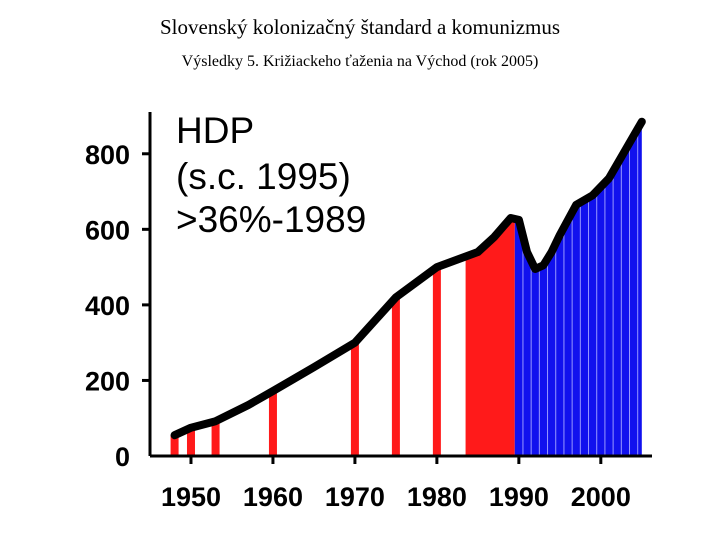  Describe the element at coordinates (490, 337) in the screenshot. I see `red-area-fill` at that location.